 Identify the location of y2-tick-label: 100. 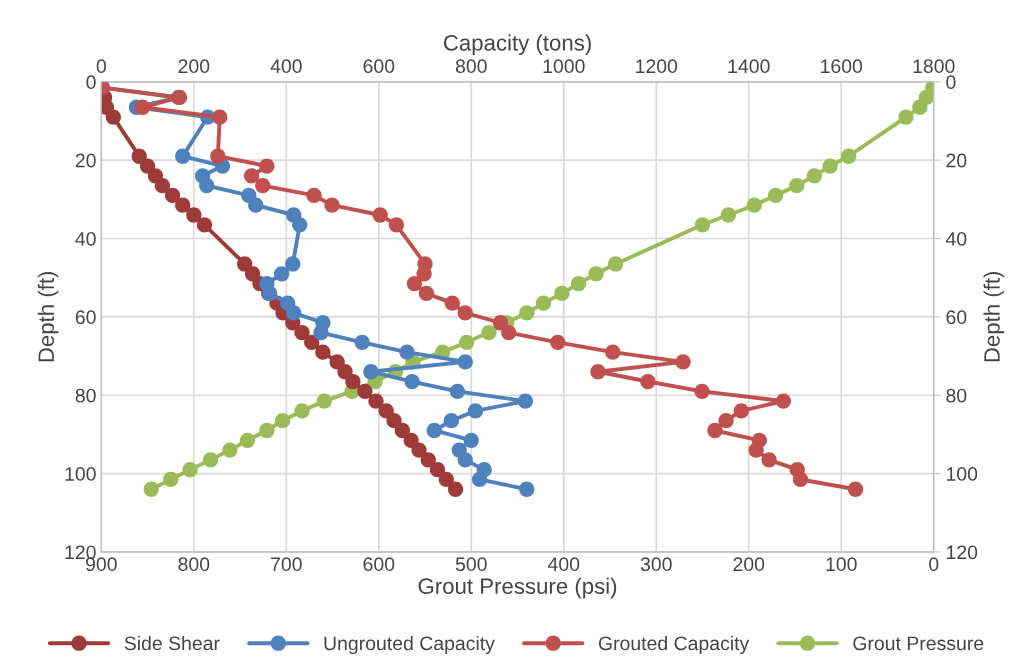
(962, 474).